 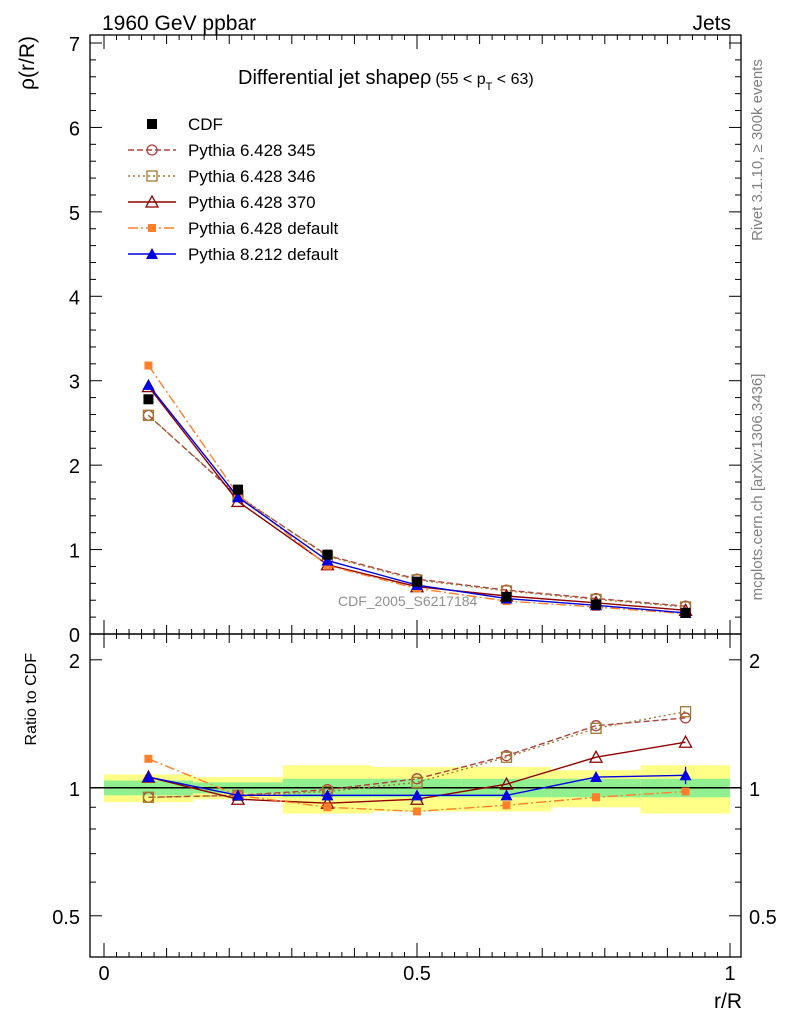 I want to click on main-y-tick-label: 1, so click(x=74, y=552).